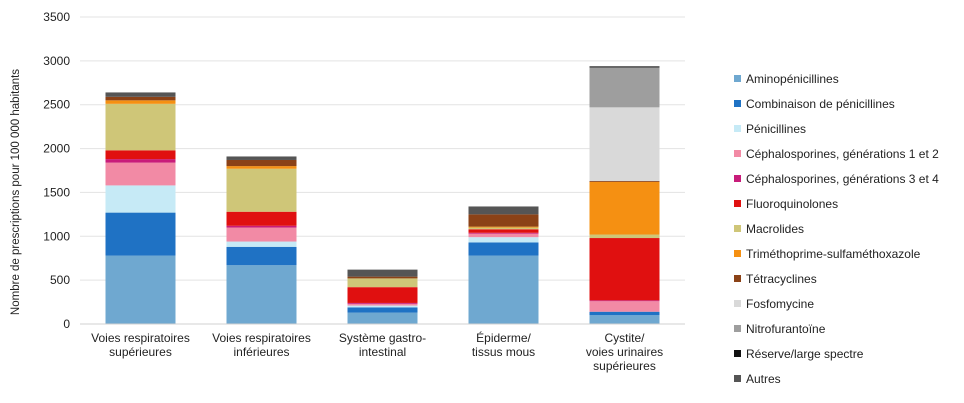 The width and height of the screenshot is (964, 403). I want to click on legend-item: Céphalosporines, générations 3 et 4, so click(836, 178).